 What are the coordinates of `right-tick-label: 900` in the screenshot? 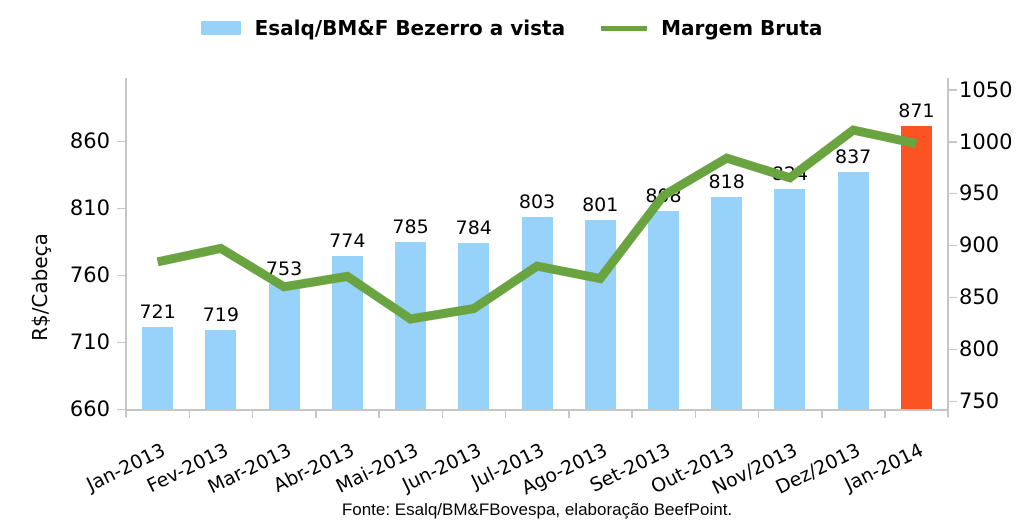 It's located at (979, 245).